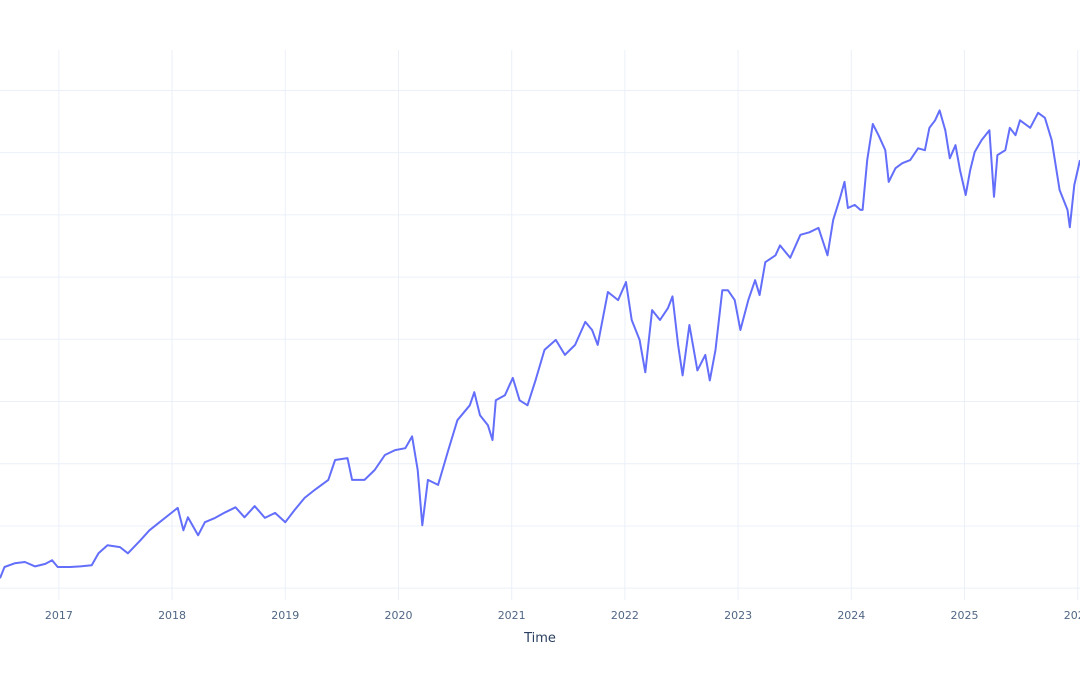 Image resolution: width=1080 pixels, height=675 pixels. I want to click on x-tick-labels: 2017 2018 2019 2020 2021 2022 2023 2024 2025 2026, so click(562, 615).